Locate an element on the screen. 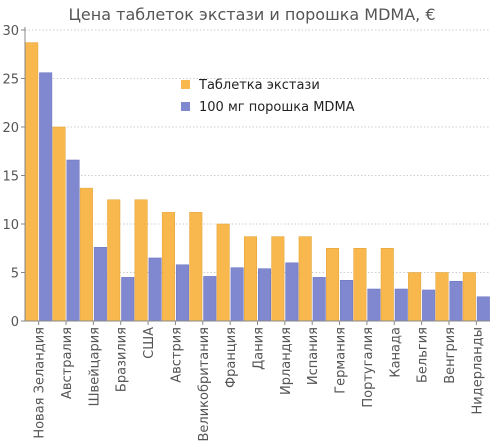  x-tick-label: Австрия is located at coordinates (176, 355).